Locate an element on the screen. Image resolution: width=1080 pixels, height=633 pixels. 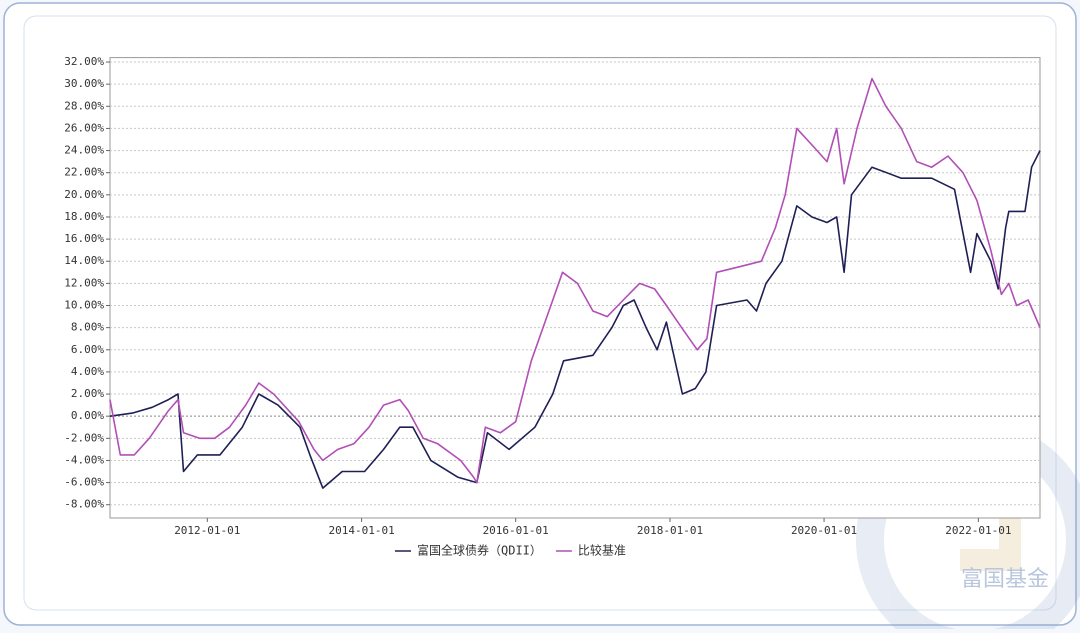
y-tick-label: 12.00% is located at coordinates (84, 282).